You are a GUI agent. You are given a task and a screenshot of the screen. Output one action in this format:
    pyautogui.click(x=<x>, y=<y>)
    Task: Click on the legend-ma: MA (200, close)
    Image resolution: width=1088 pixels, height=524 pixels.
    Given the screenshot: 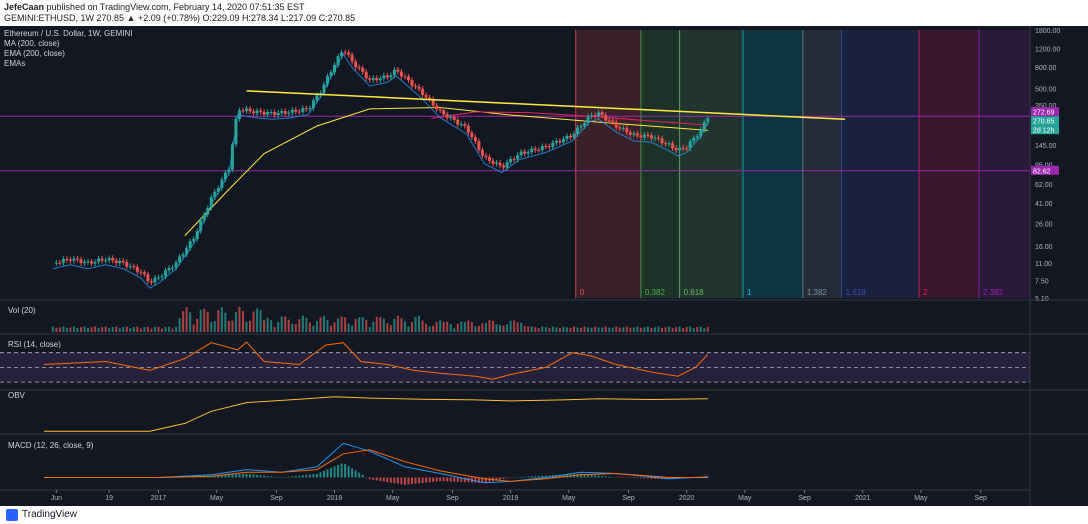 What is the action you would take?
    pyautogui.click(x=32, y=43)
    